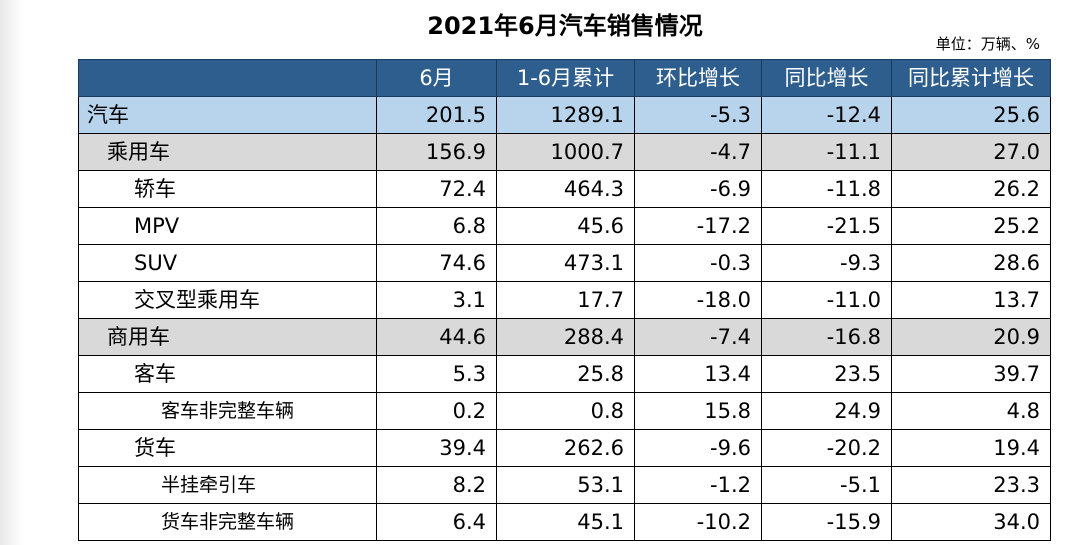  I want to click on table-row: 汽车 201.5 1289.1 -5.3 -12.4 25.6, so click(564, 115).